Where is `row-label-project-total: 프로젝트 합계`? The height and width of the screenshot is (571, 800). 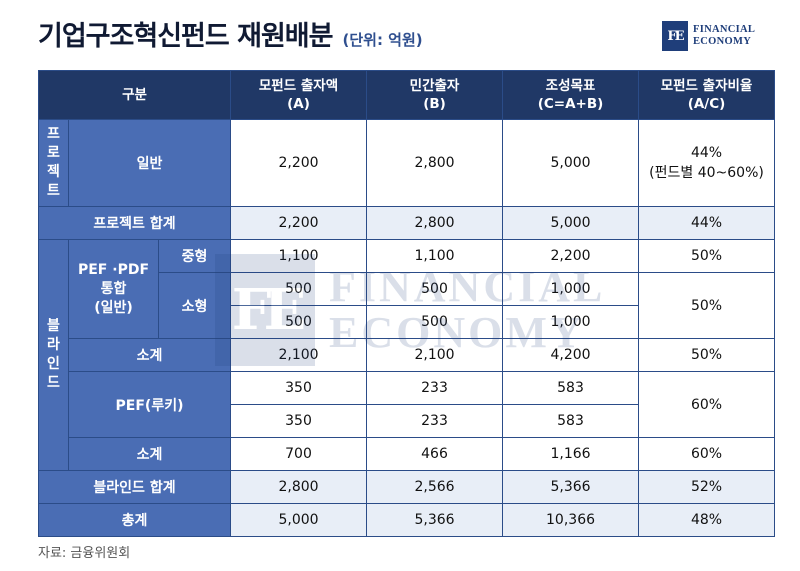
row-label-project-total: 프로젝트 합계 is located at coordinates (134, 223).